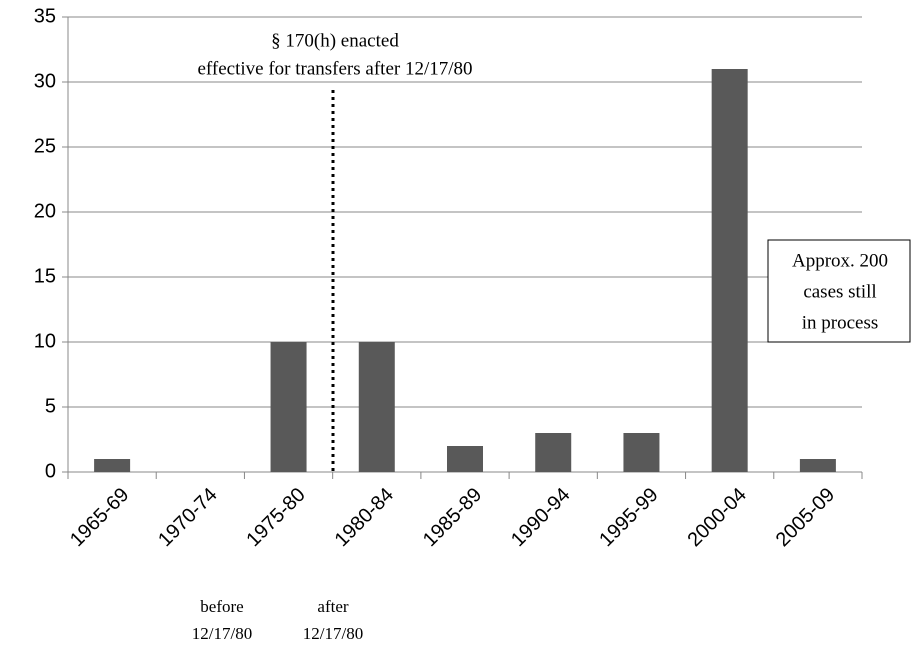 The height and width of the screenshot is (646, 911). Describe the element at coordinates (452, 517) in the screenshot. I see `x-tick-label: 1985-89` at that location.